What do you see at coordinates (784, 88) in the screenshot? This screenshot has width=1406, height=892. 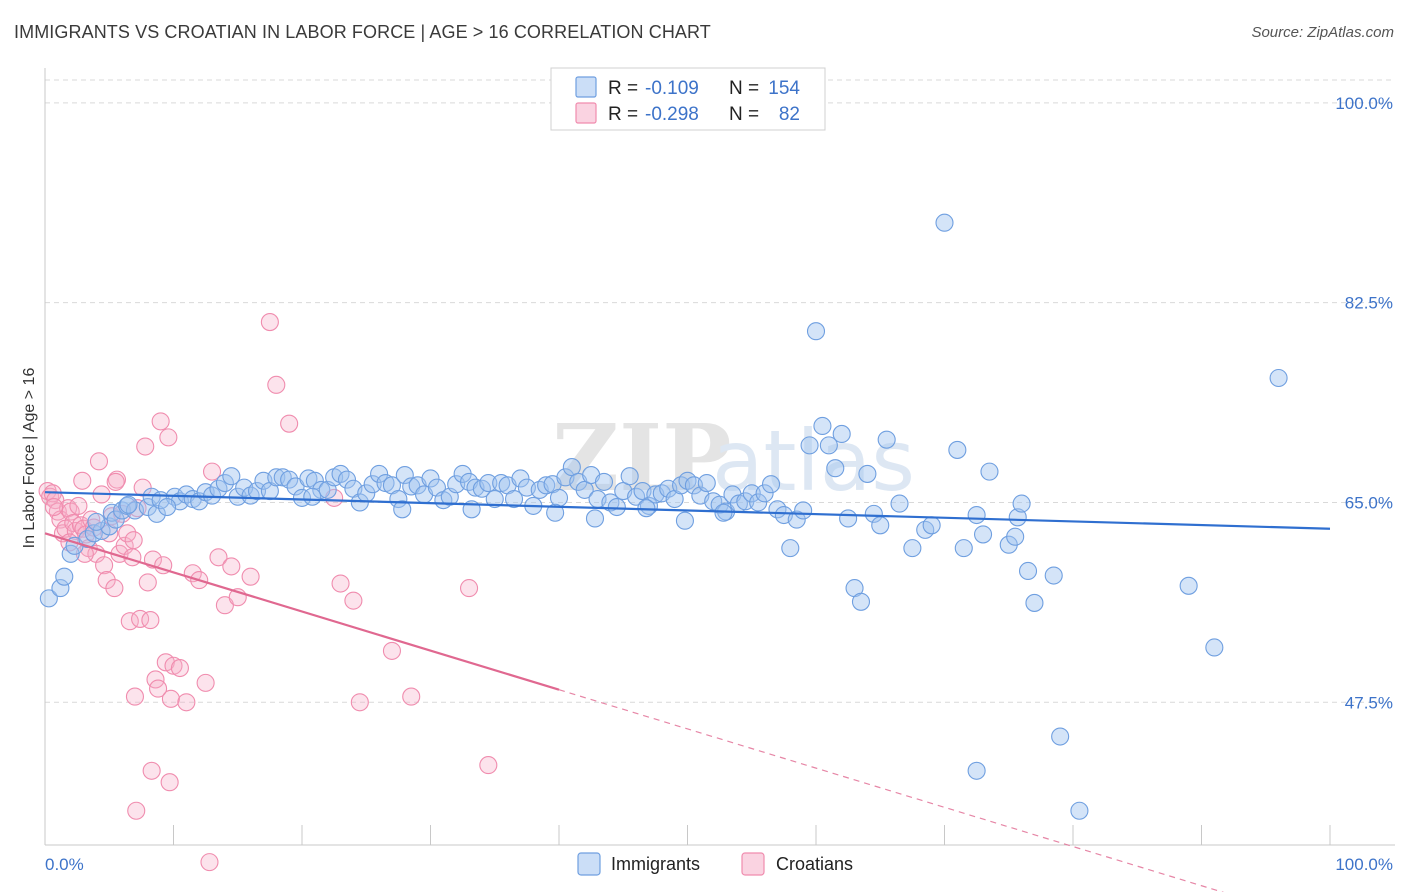 I see `legend-n-value-1: 154` at bounding box center [784, 88].